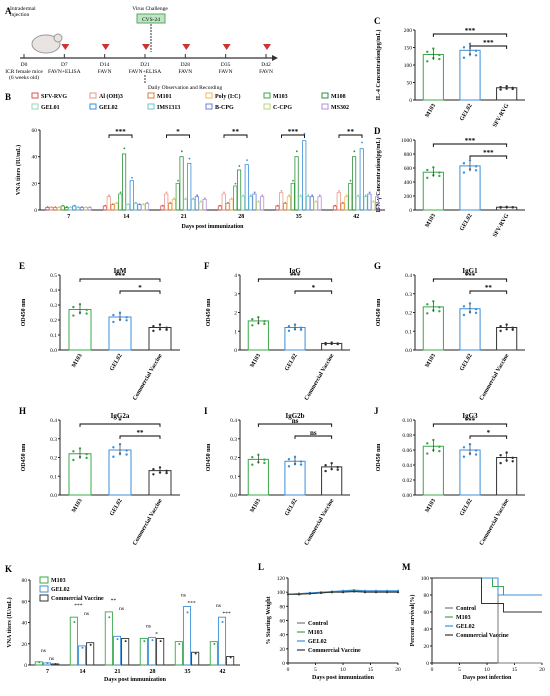 The height and width of the screenshot is (696, 550). Describe the element at coordinates (68, 217) in the screenshot. I see `x-tick-label: 7` at that location.